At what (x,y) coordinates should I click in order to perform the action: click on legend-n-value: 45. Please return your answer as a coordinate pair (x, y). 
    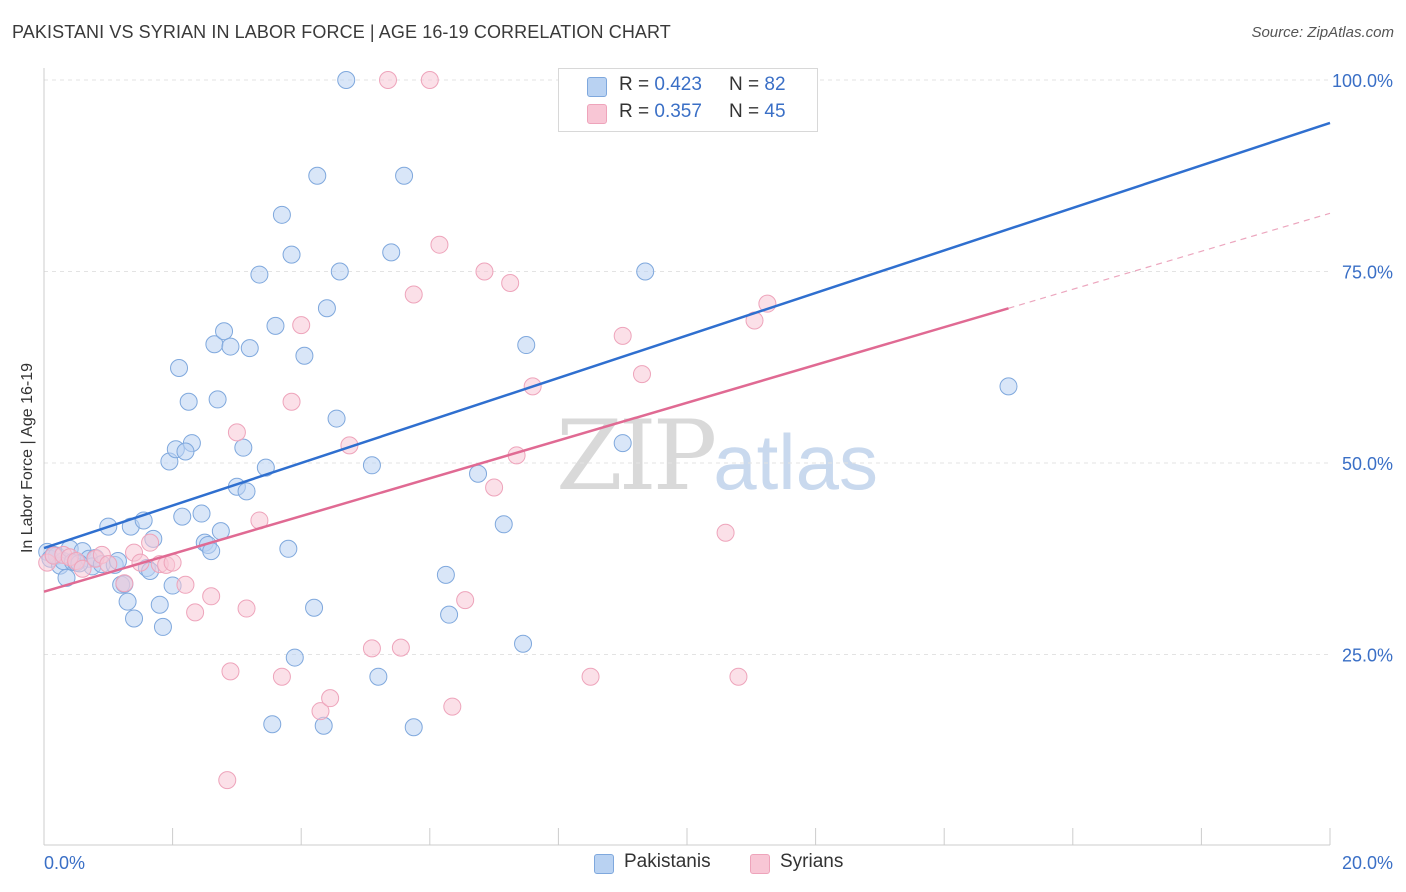
    Looking at the image, I should click on (775, 111).